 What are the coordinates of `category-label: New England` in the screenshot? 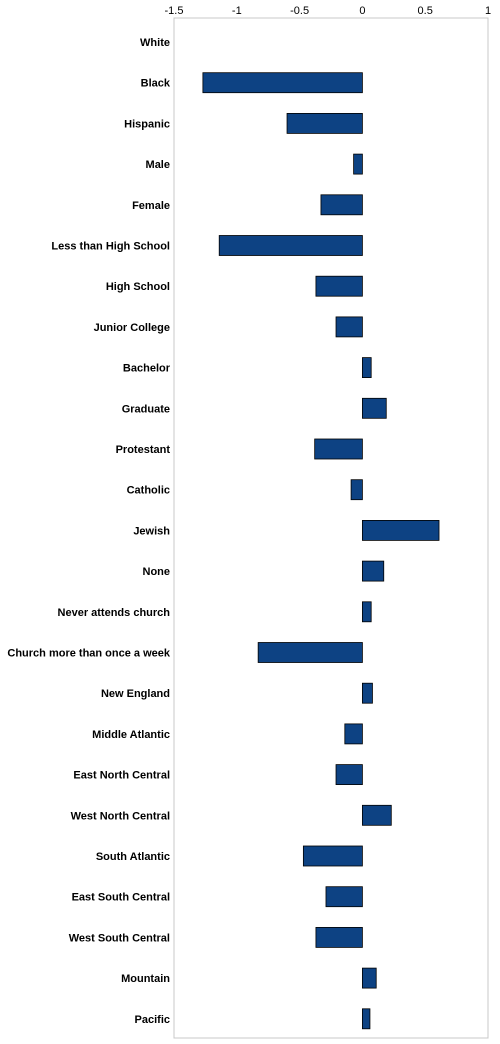 It's located at (135, 694).